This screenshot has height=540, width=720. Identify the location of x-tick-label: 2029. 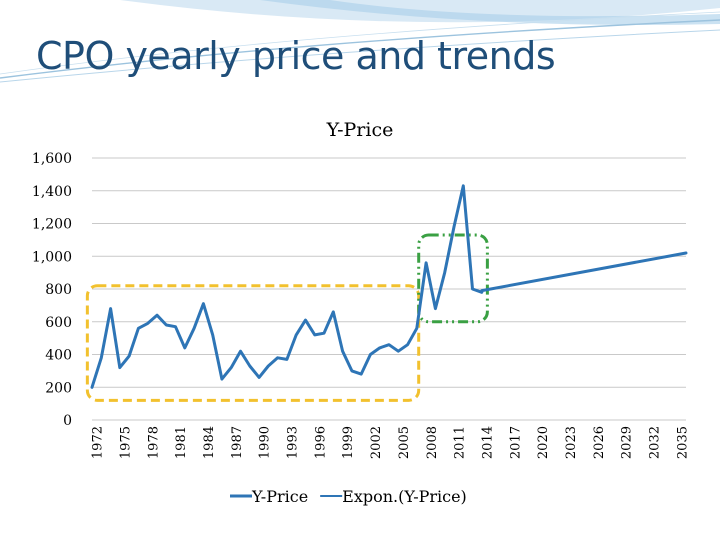
(627, 442).